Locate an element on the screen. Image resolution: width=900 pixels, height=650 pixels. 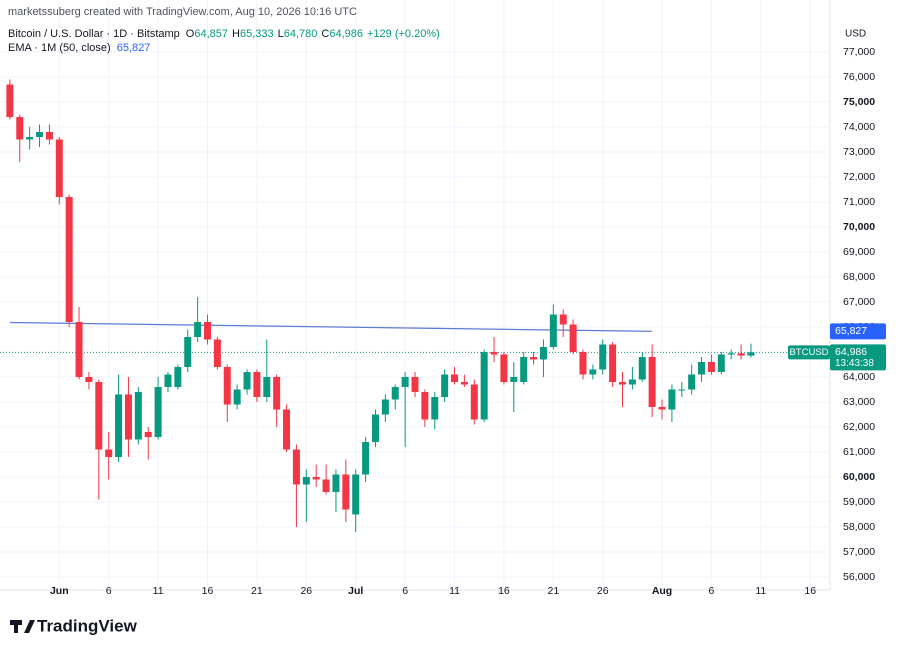
y-tick-label: 59,000 is located at coordinates (859, 502).